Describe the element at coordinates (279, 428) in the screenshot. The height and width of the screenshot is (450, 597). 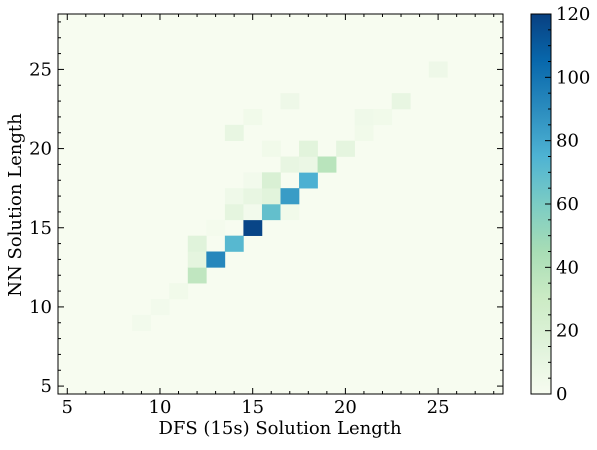
I see `x-axis-label: DFS (15s) Solution Length` at that location.